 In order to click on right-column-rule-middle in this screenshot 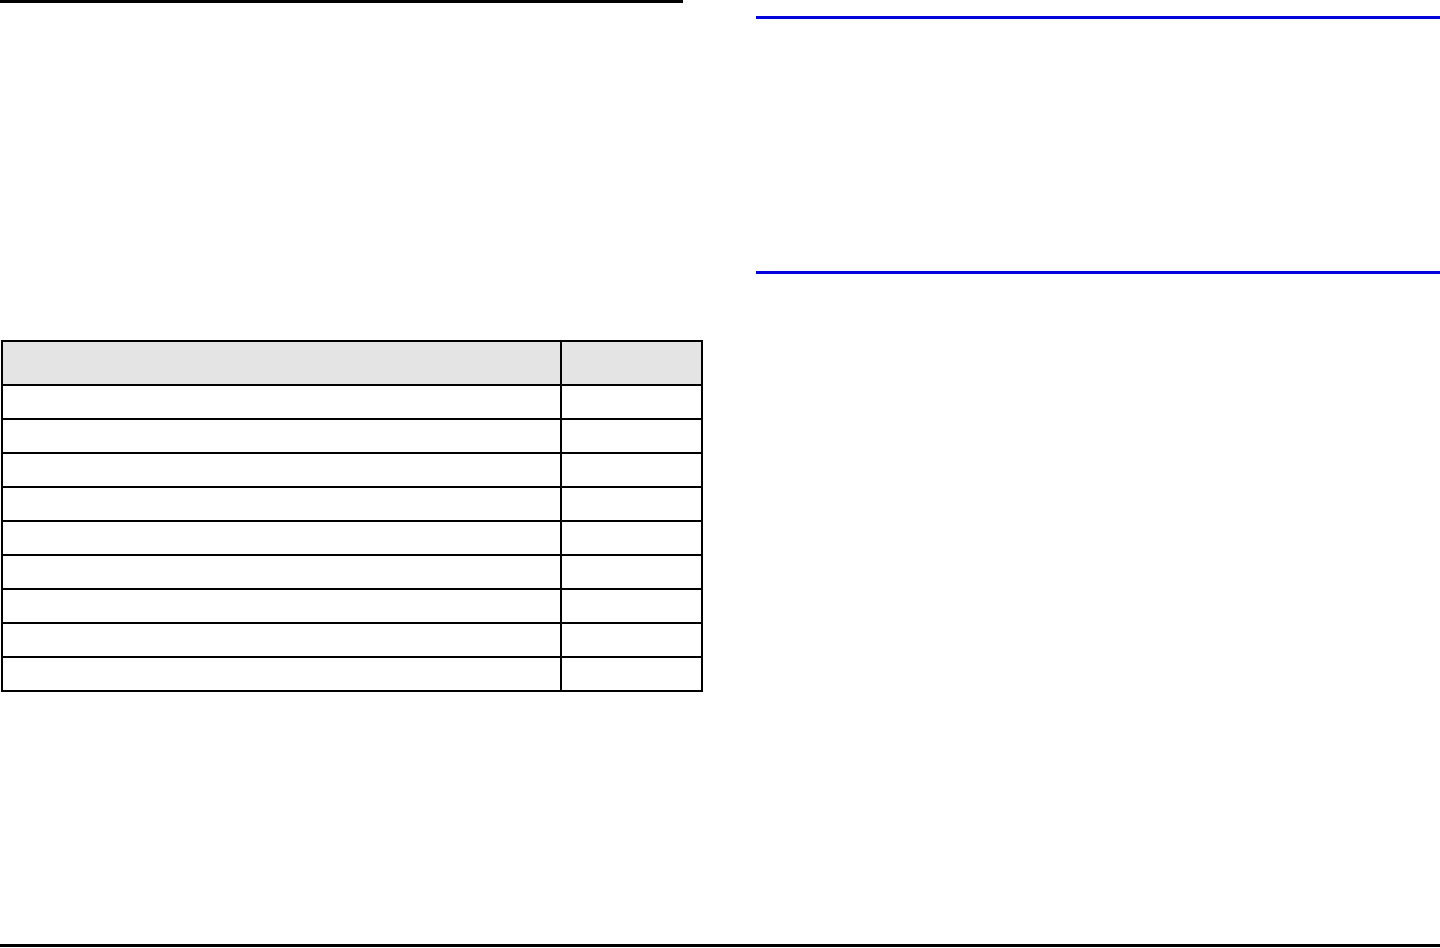, I will do `click(1098, 272)`.